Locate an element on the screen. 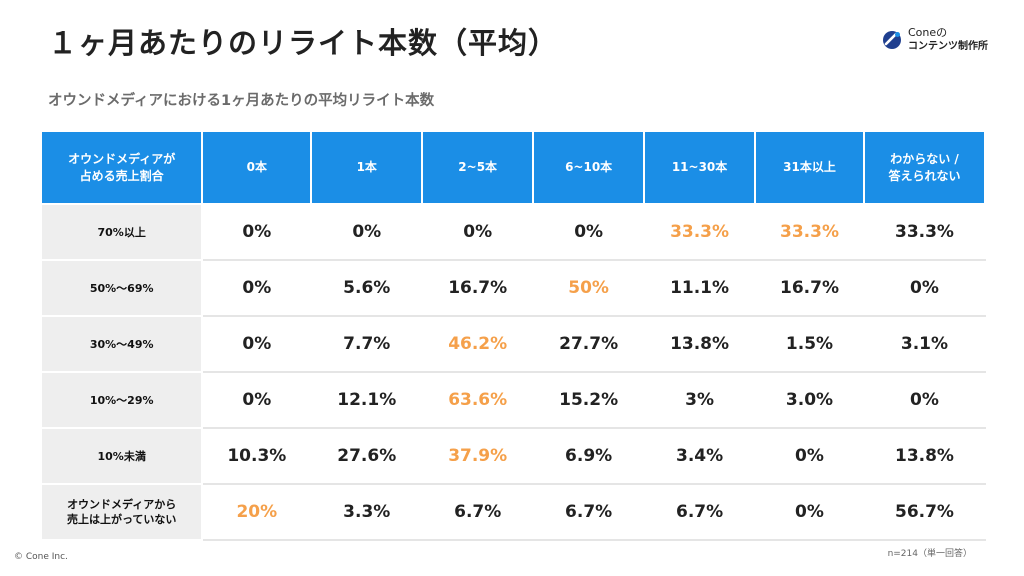 This screenshot has height=576, width=1024. table-cell: 46.2% is located at coordinates (478, 344).